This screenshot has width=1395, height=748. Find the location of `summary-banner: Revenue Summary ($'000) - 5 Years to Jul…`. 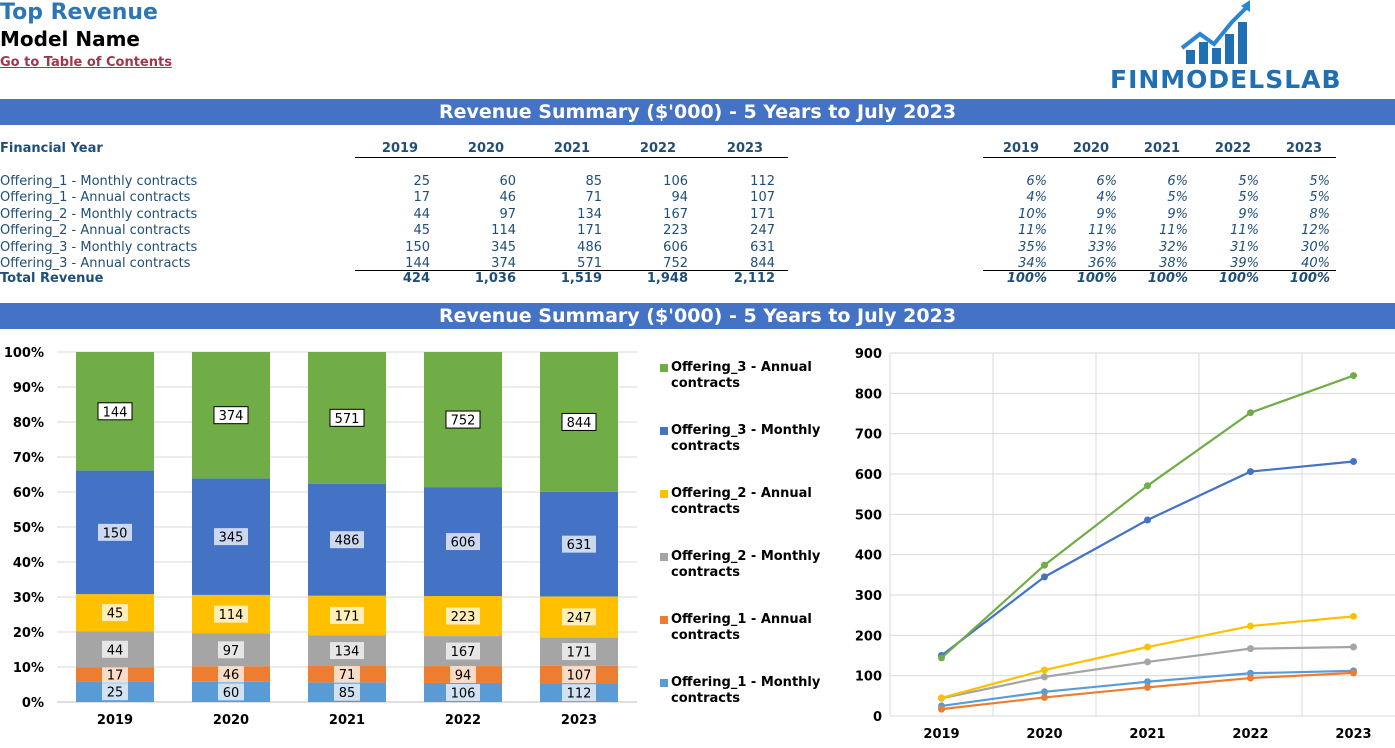

summary-banner: Revenue Summary ($'000) - 5 Years to Jul… is located at coordinates (697, 112).